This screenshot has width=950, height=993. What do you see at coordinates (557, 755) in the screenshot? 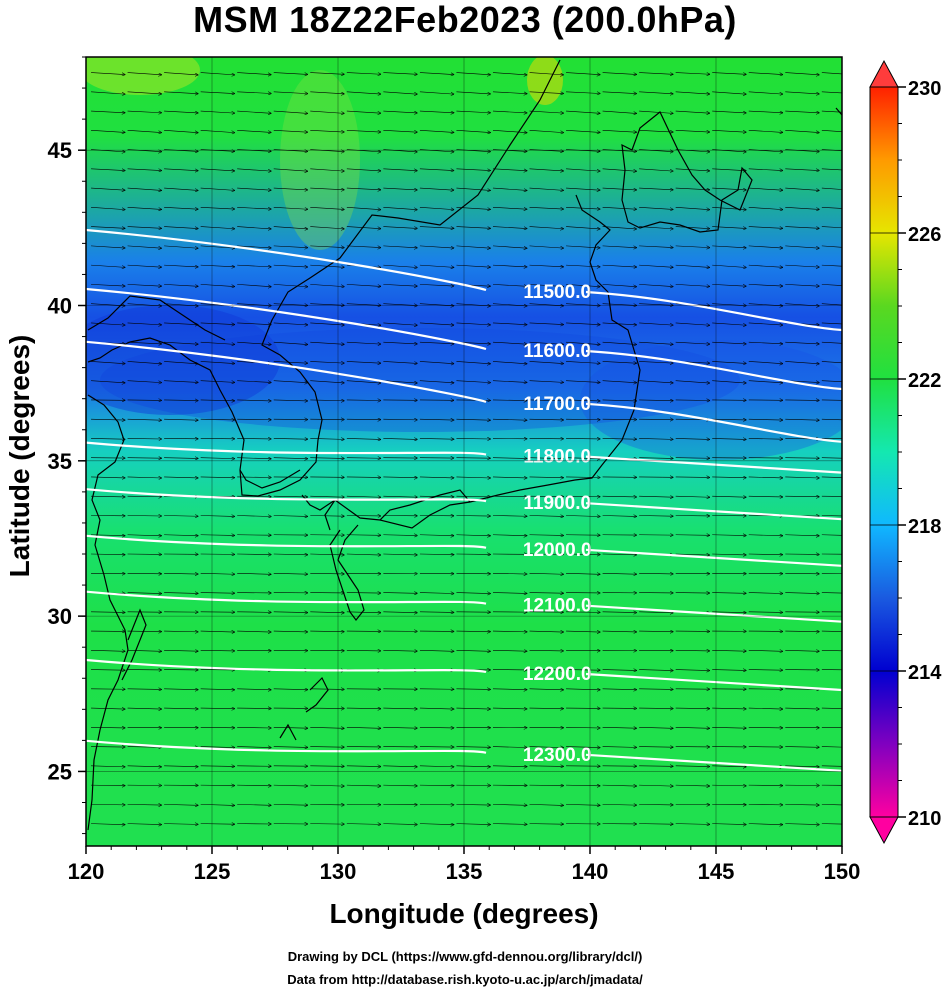
I see `contour-label: 12300.0` at bounding box center [557, 755].